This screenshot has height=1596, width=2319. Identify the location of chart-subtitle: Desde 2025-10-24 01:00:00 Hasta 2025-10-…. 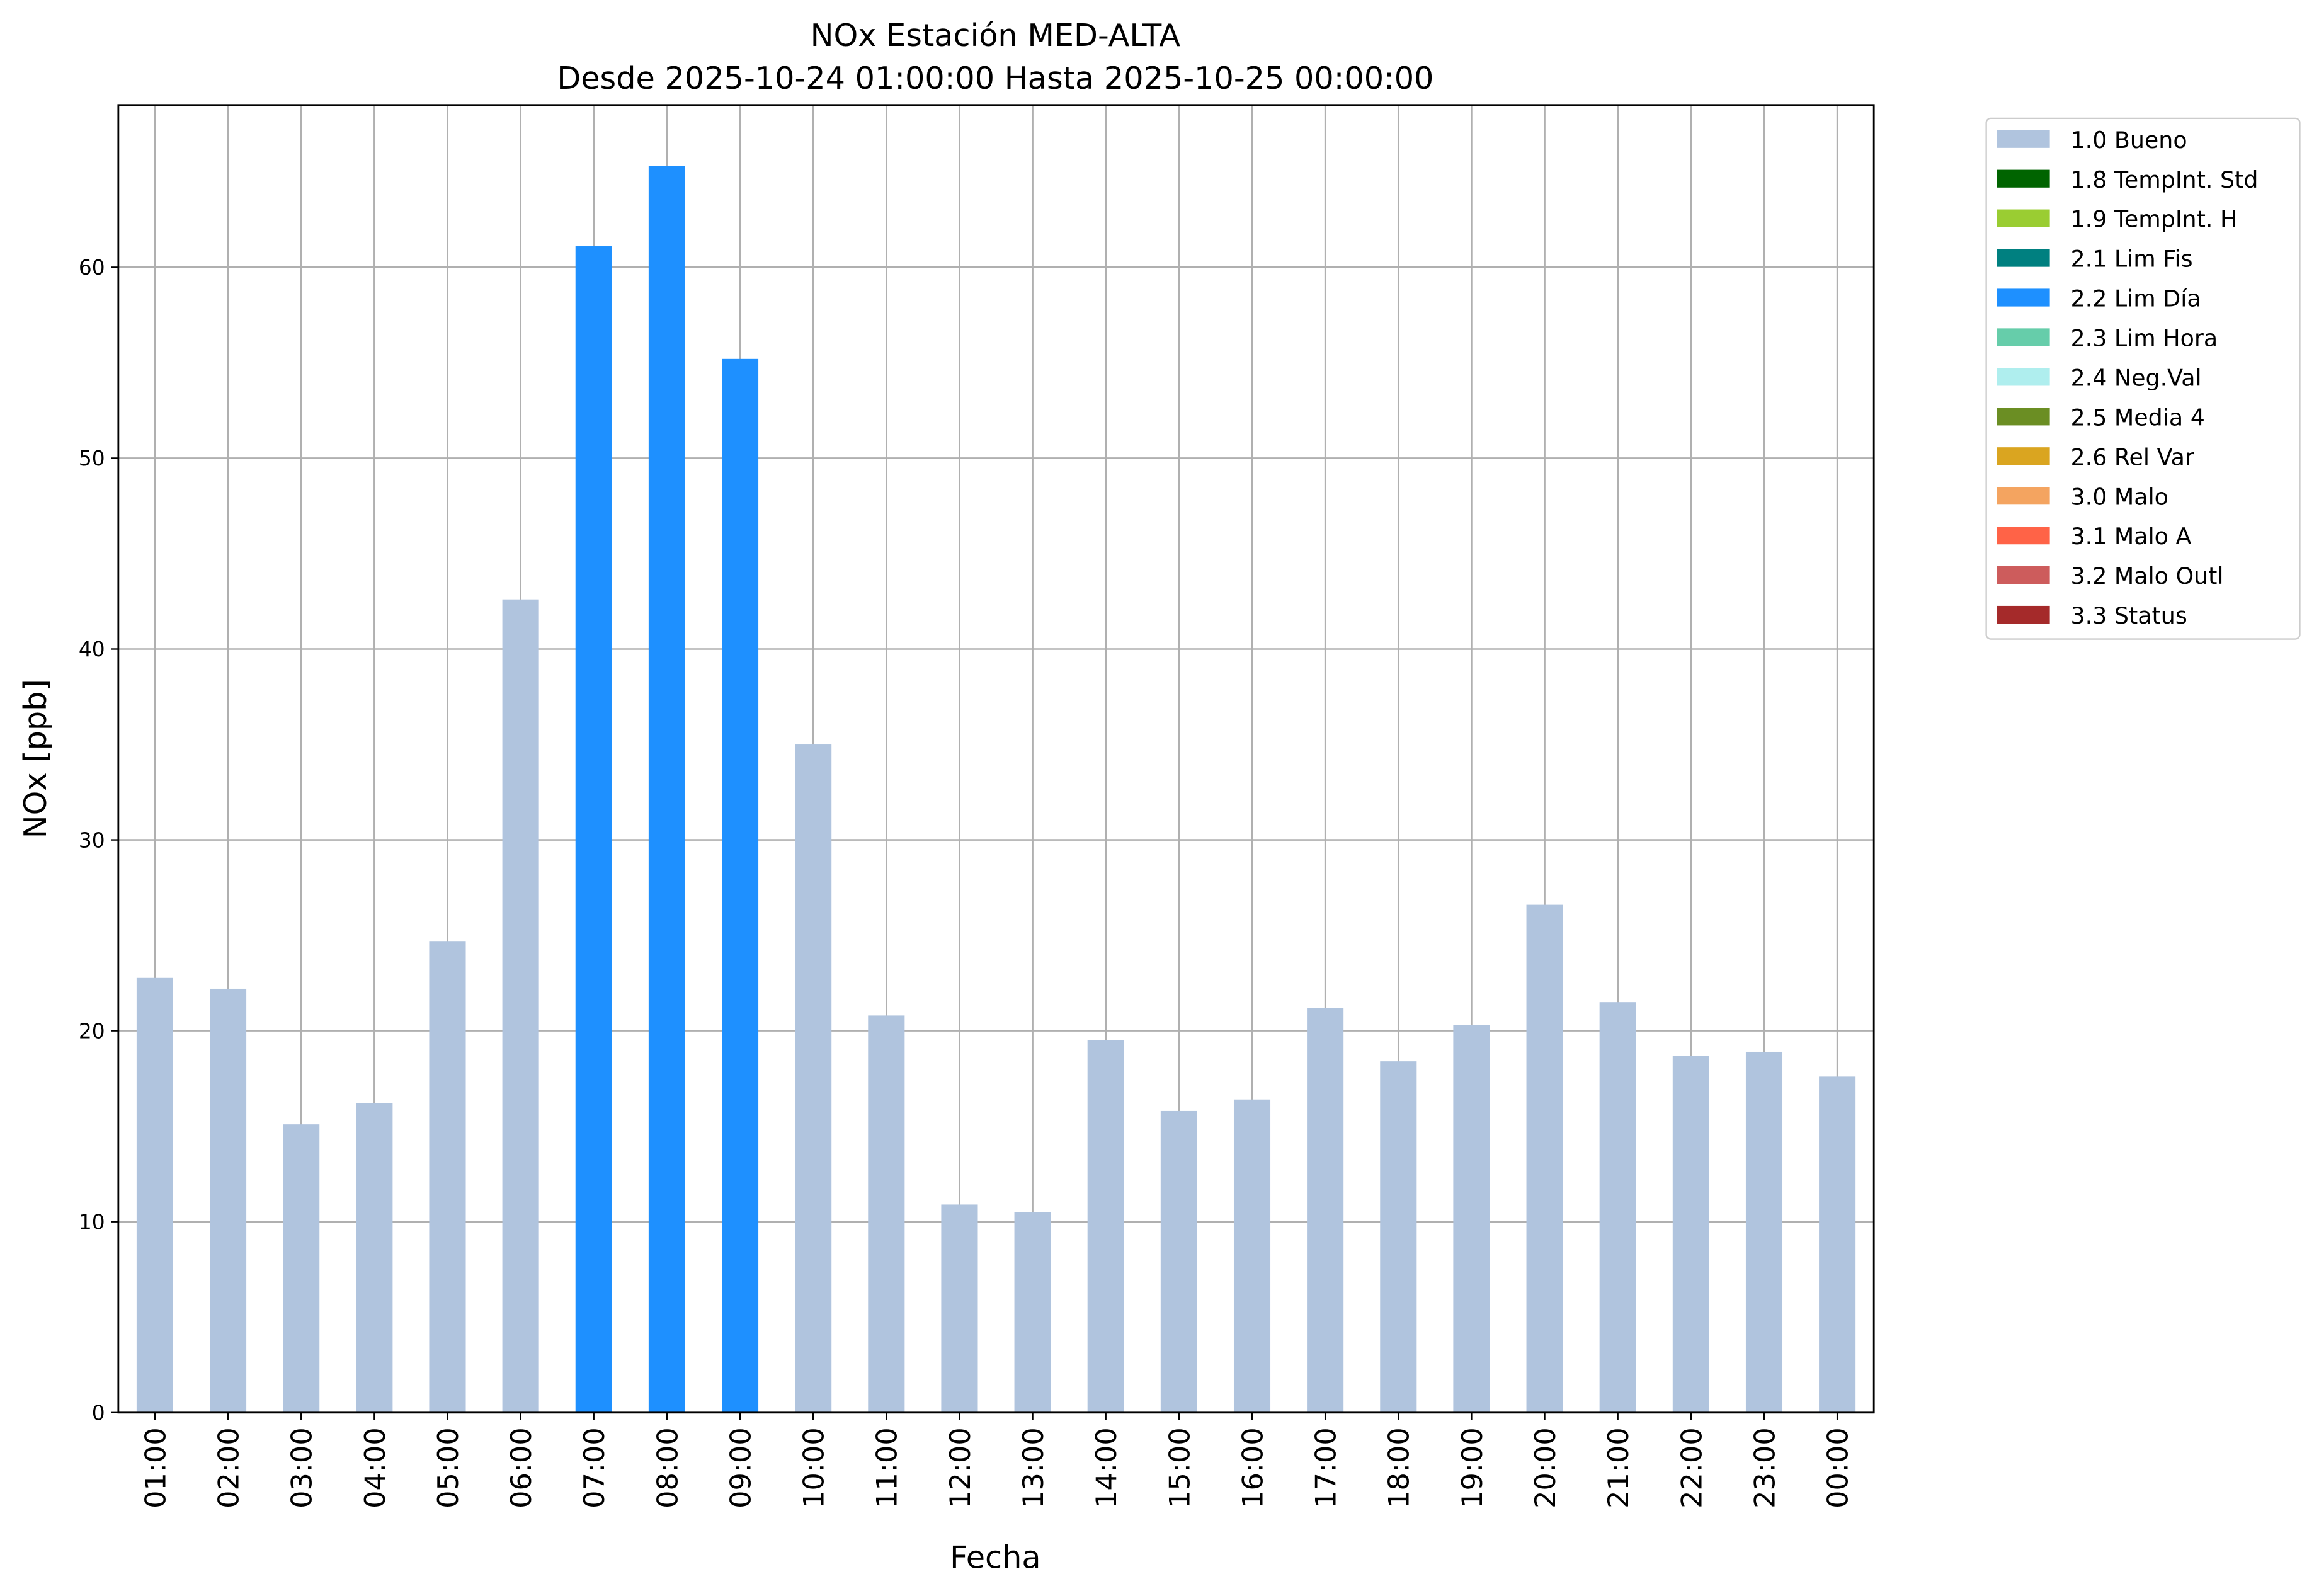
(995, 78).